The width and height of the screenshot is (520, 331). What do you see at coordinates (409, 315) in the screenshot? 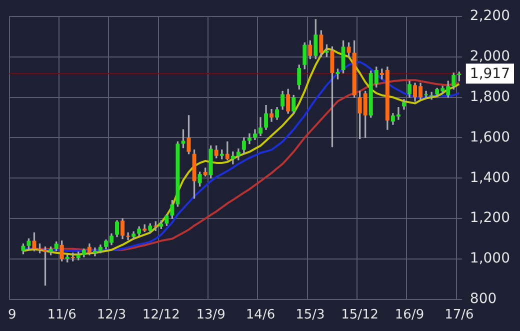
I see `x-tick-label: 16/9` at bounding box center [409, 315].